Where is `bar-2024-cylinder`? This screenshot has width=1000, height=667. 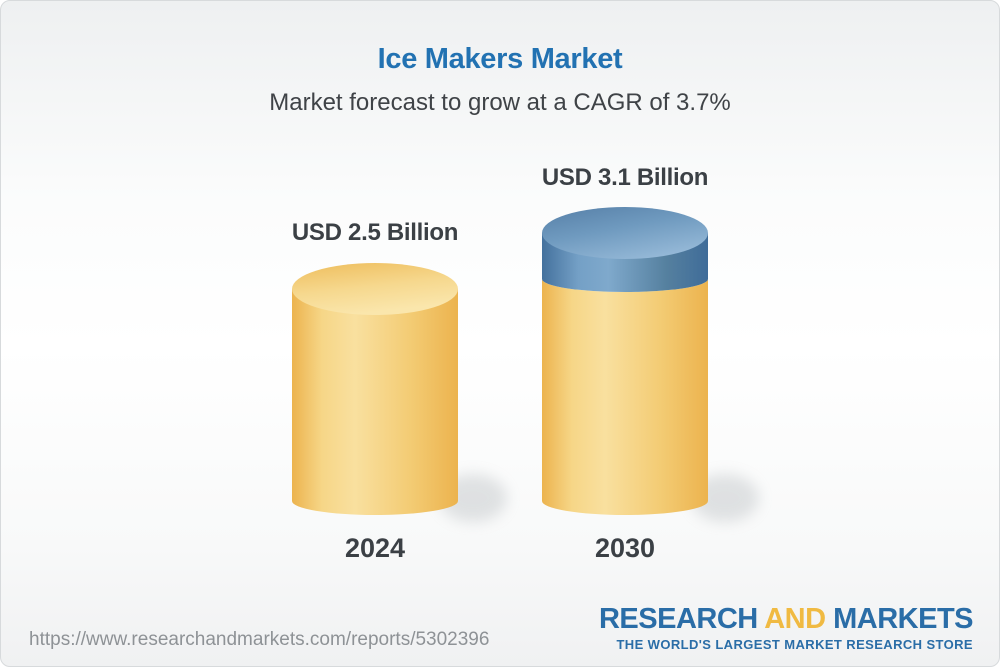 bar-2024-cylinder is located at coordinates (375, 389).